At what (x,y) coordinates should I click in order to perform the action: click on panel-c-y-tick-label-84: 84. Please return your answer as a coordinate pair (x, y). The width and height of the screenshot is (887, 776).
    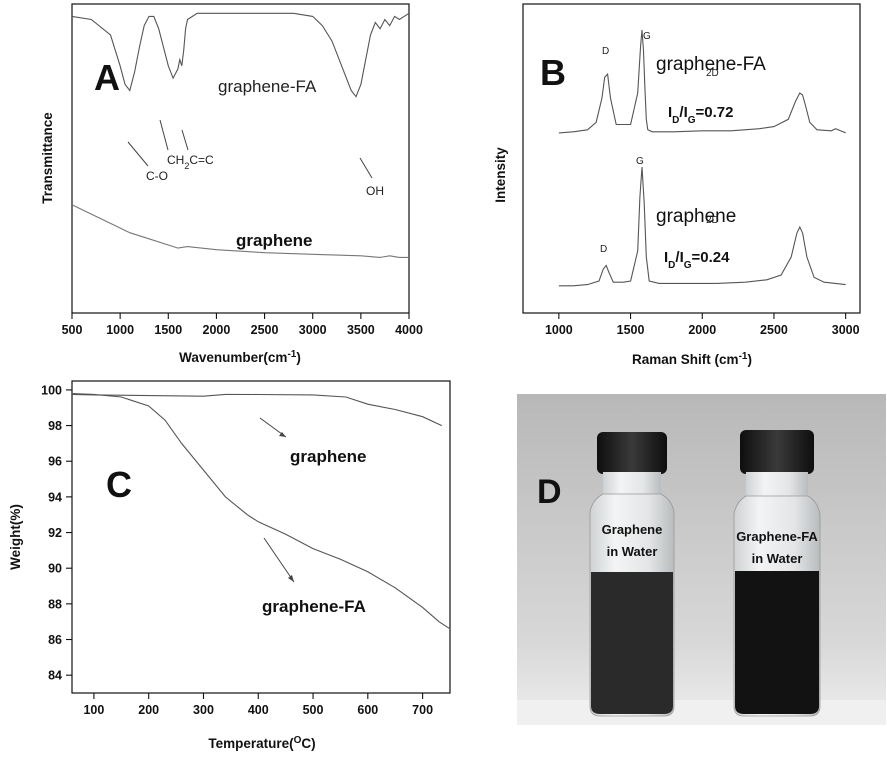
    Looking at the image, I should click on (55, 676).